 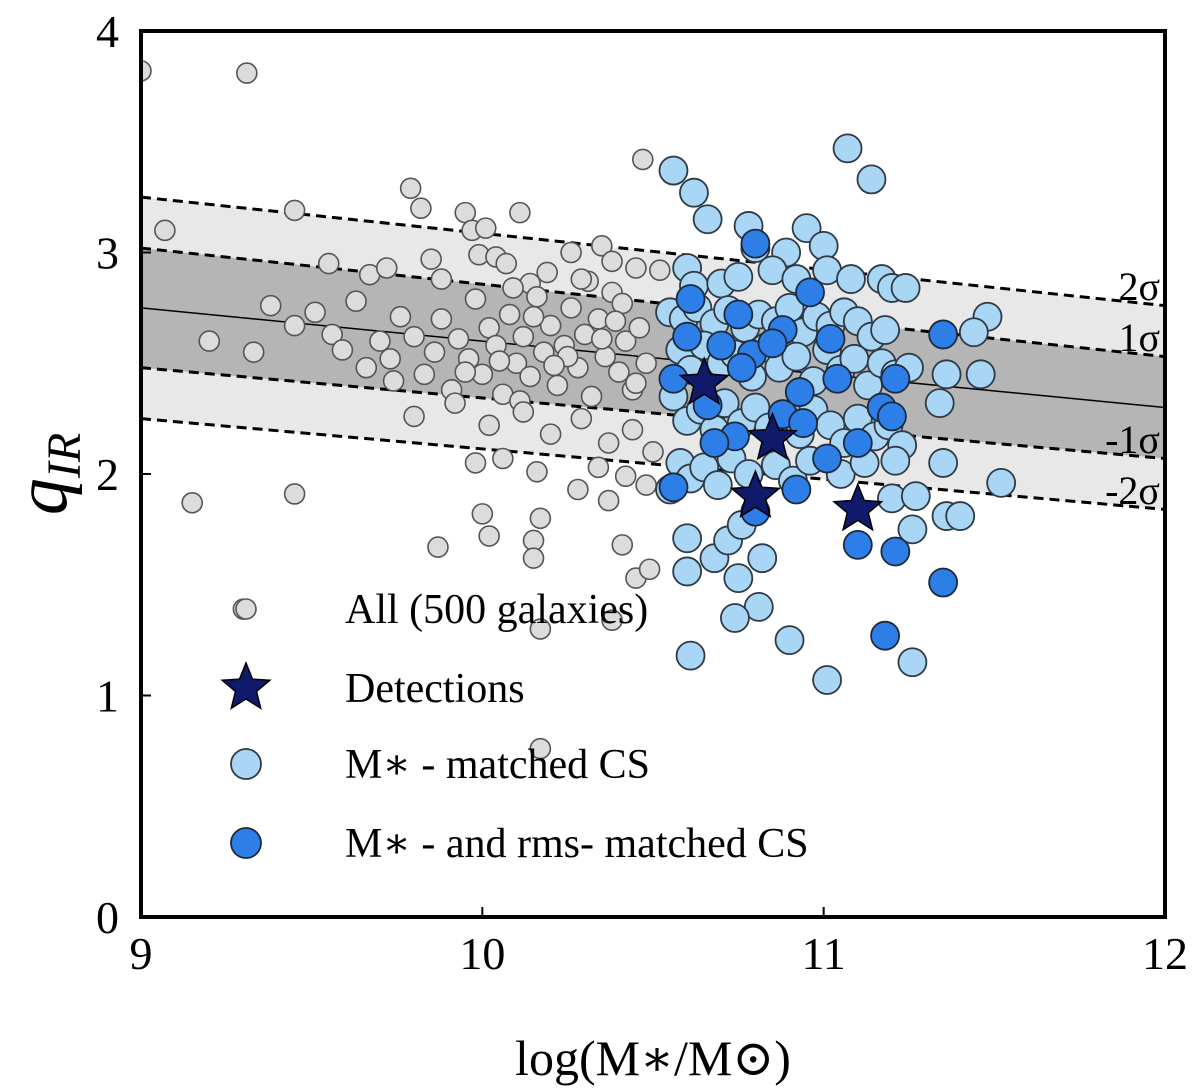 What do you see at coordinates (1132, 439) in the screenshot?
I see `label-minus-one-sigma: -1σ` at bounding box center [1132, 439].